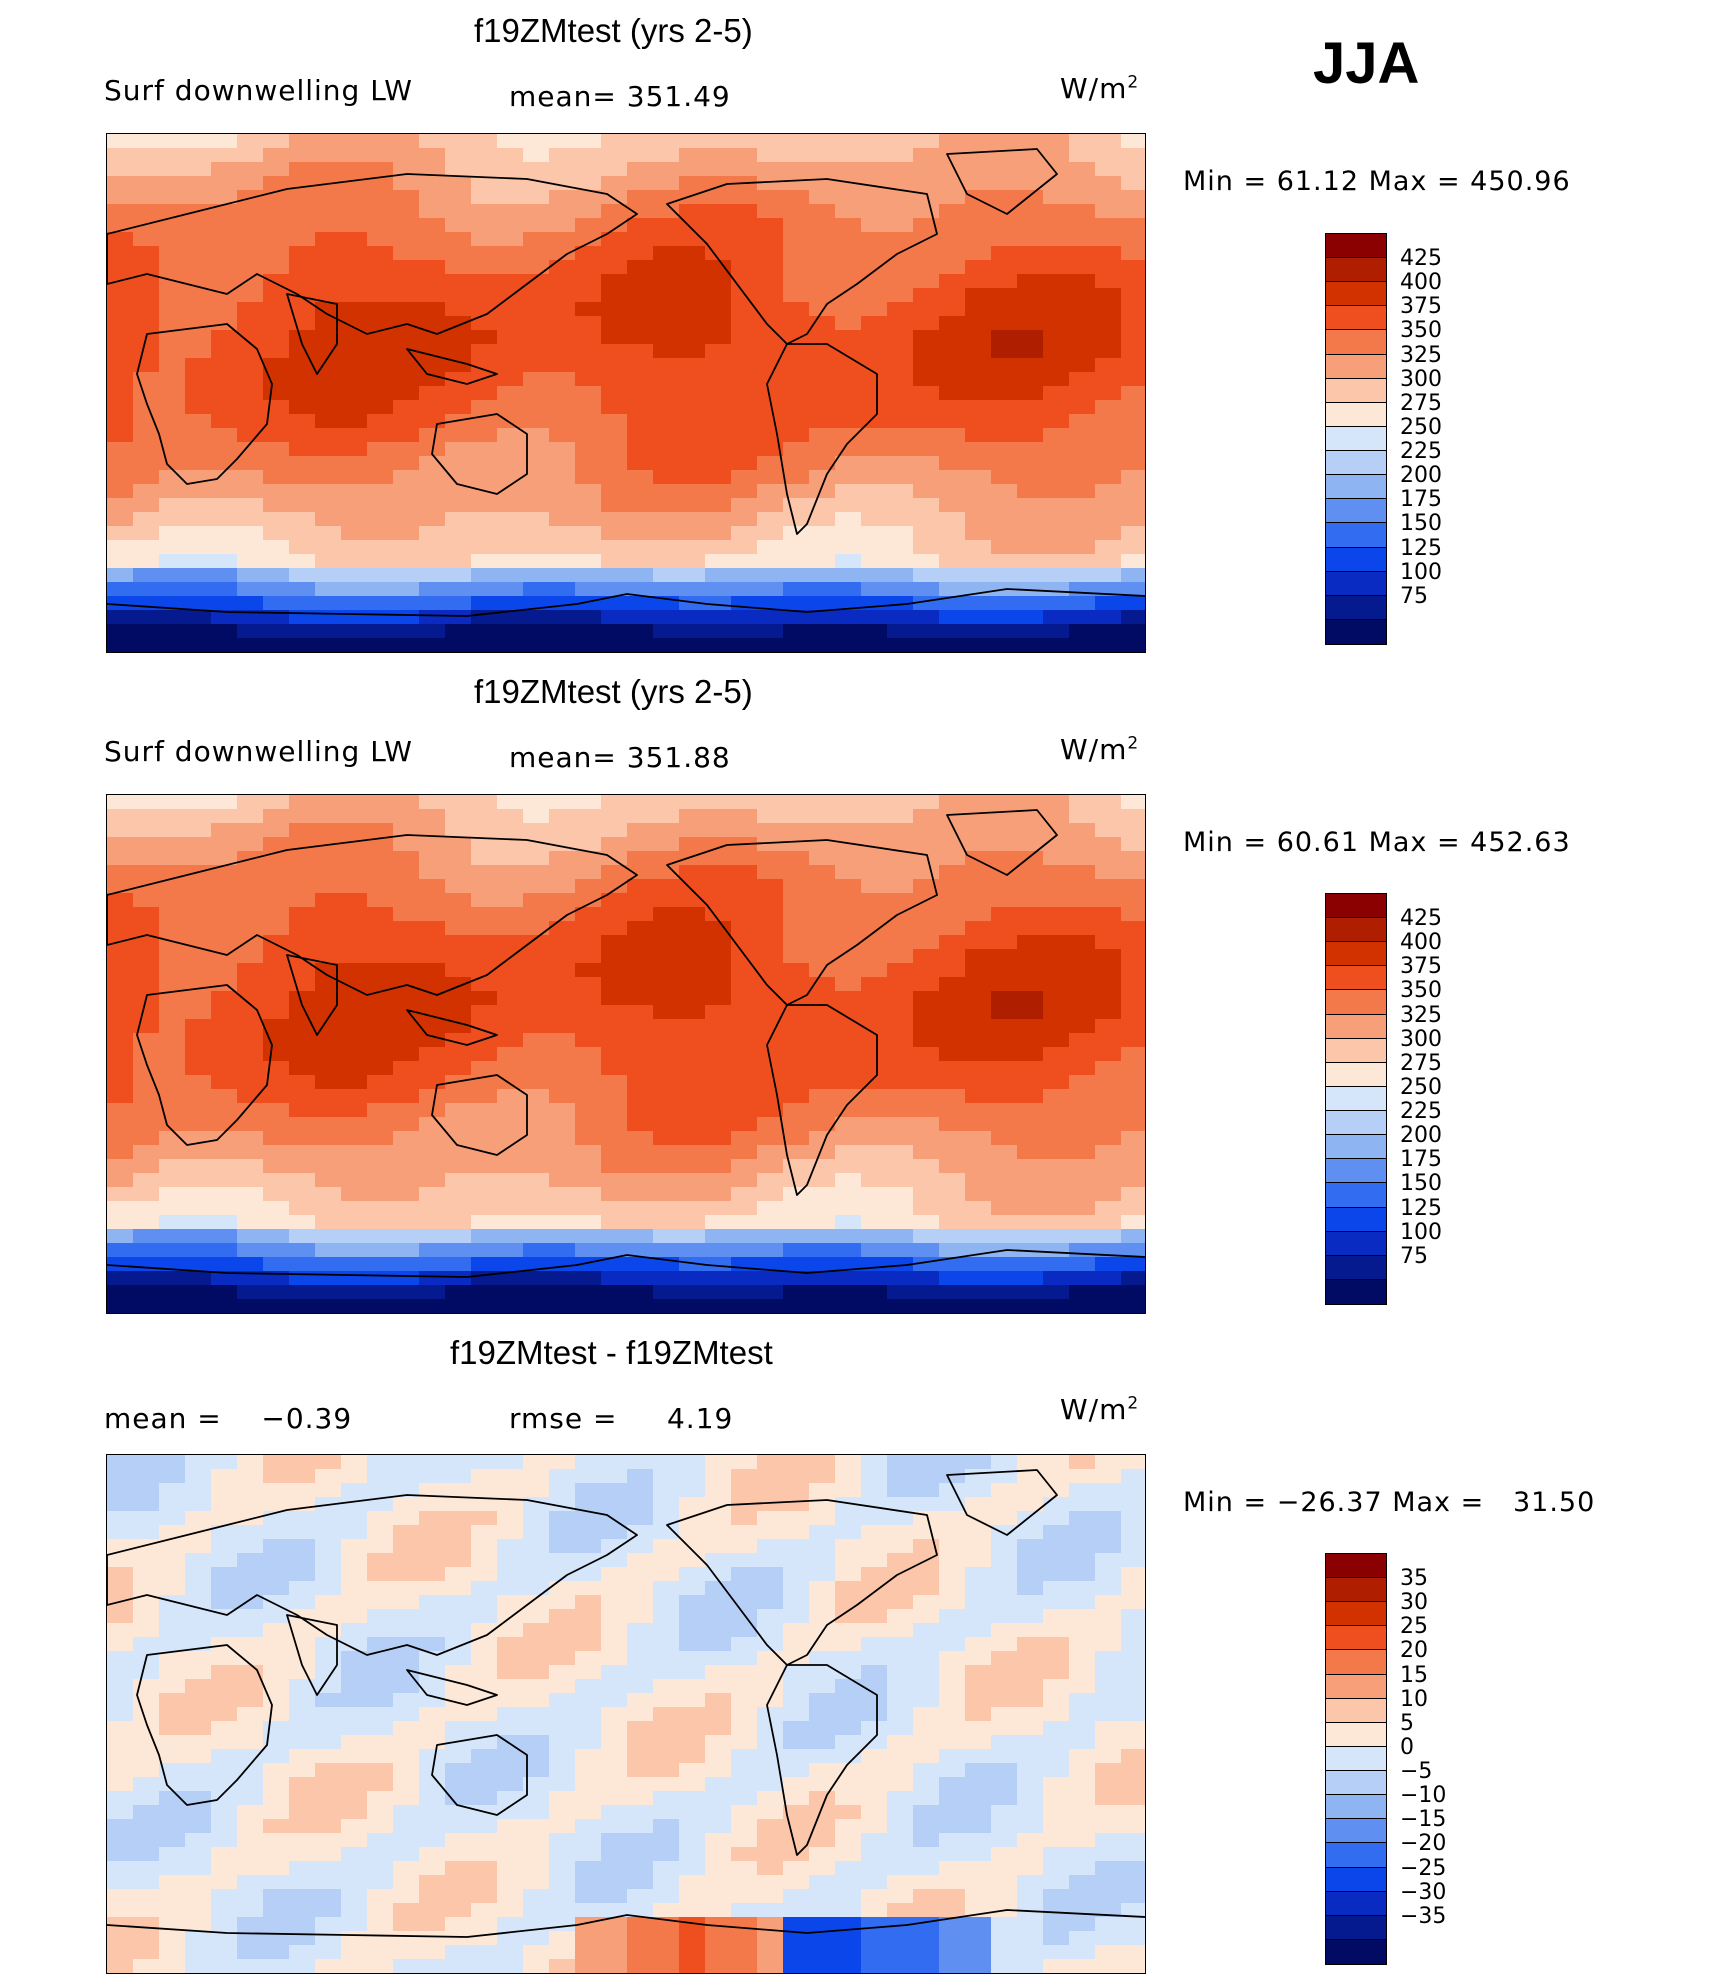 The image size is (1710, 1979). Describe the element at coordinates (1366, 63) in the screenshot. I see `season-label: JJA` at that location.